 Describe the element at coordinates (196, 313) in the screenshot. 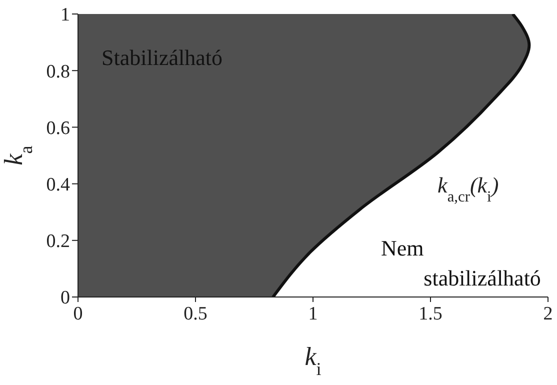

I see `x-tick-label: 0.5` at that location.